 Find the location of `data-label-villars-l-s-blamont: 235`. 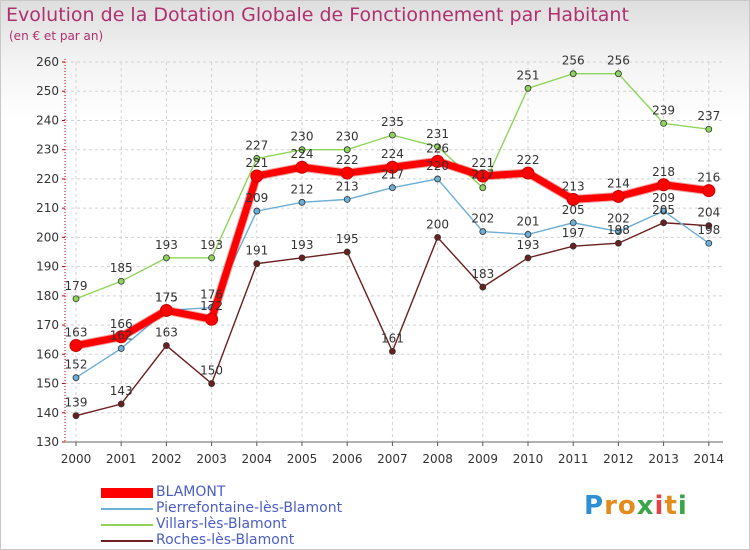

data-label-villars-l-s-blamont: 235 is located at coordinates (392, 122).